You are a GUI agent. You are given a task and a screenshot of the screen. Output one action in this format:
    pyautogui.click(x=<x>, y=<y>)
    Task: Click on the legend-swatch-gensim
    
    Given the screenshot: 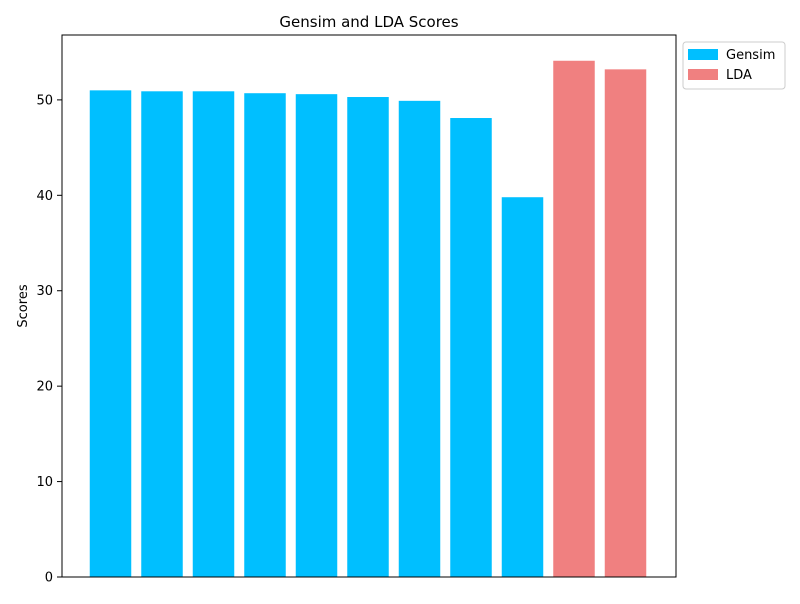 What is the action you would take?
    pyautogui.click(x=703, y=54)
    